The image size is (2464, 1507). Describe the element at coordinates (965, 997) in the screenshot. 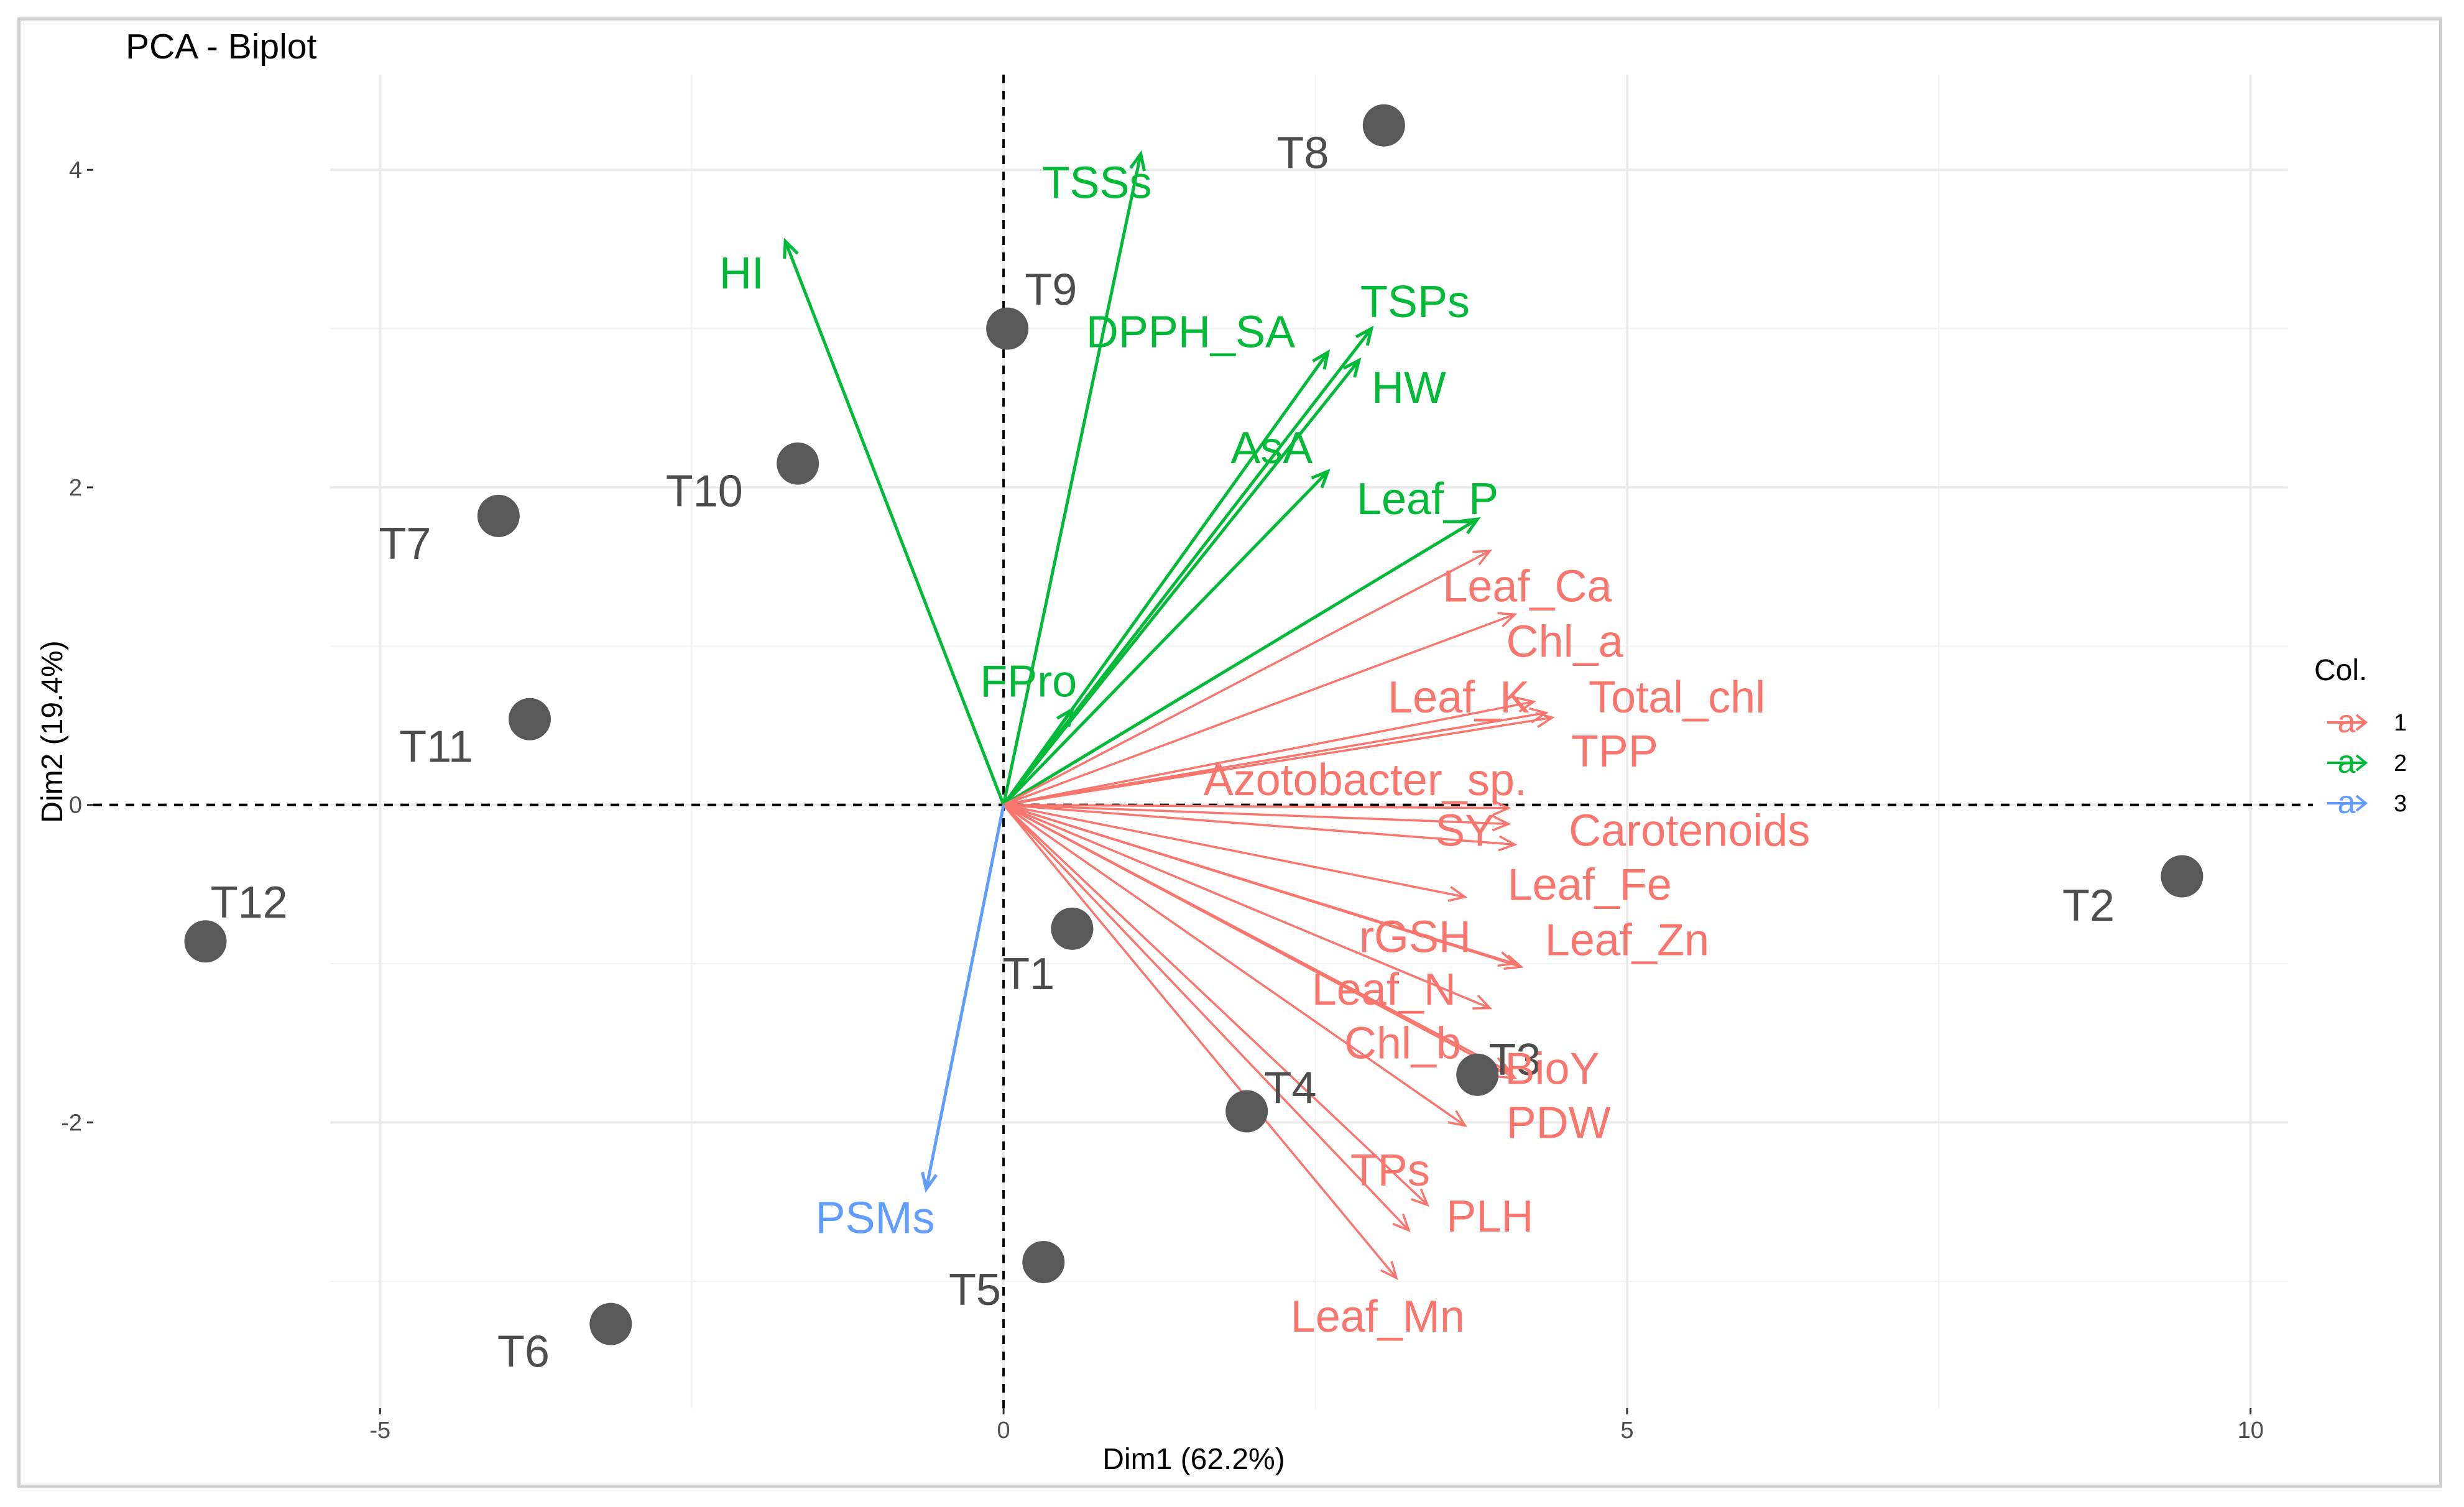

I see `arrow-PSMs` at that location.